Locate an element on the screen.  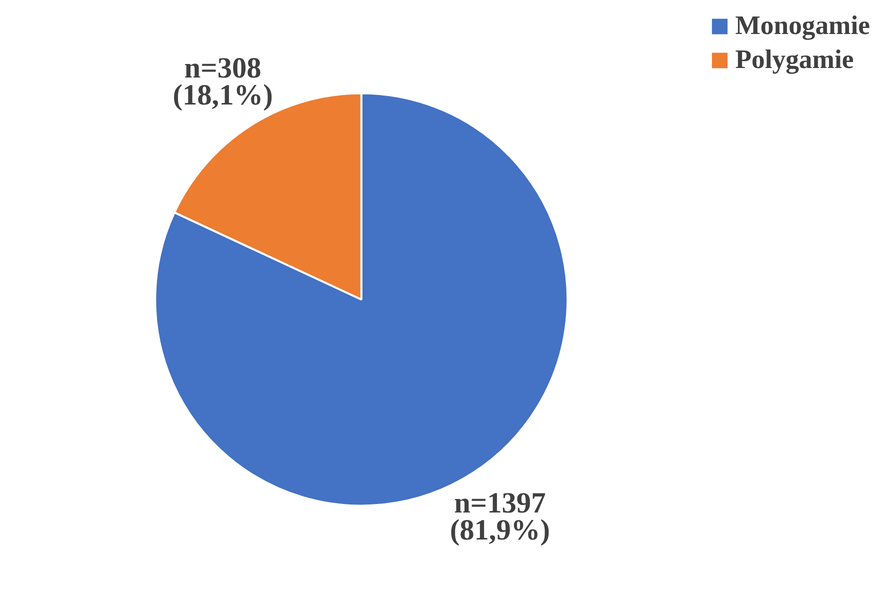
data-label: n=1397 (81,9%) is located at coordinates (500, 516).